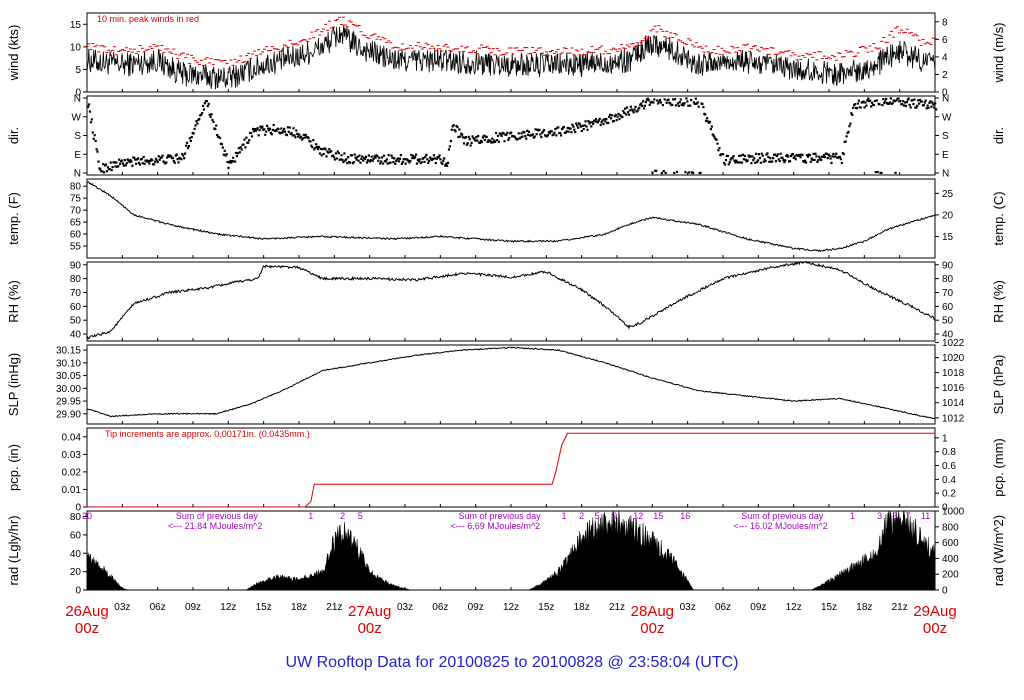 The image size is (1024, 700). What do you see at coordinates (945, 136) in the screenshot?
I see `y-tick-label-right: S` at bounding box center [945, 136].